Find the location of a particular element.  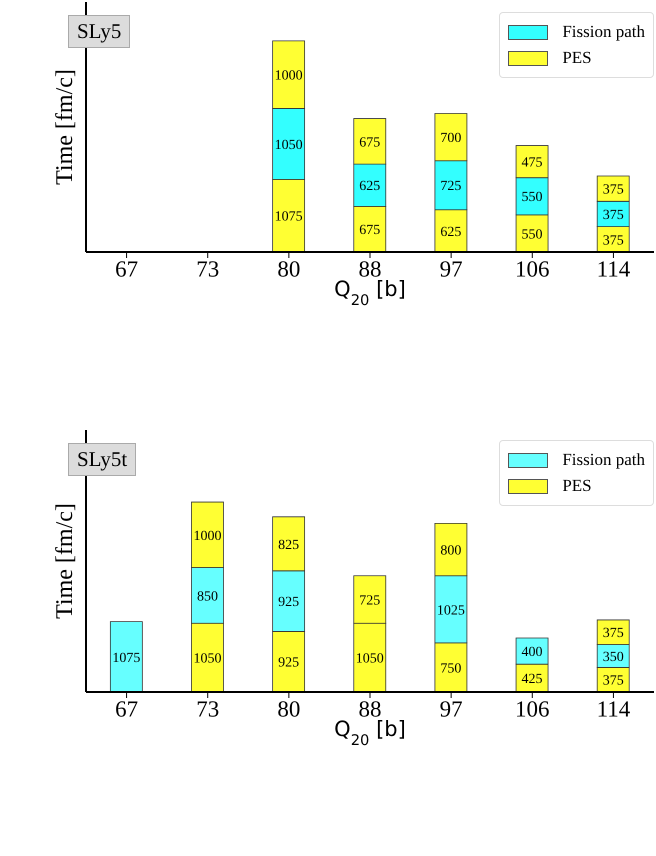

data-label: 700 is located at coordinates (451, 138).